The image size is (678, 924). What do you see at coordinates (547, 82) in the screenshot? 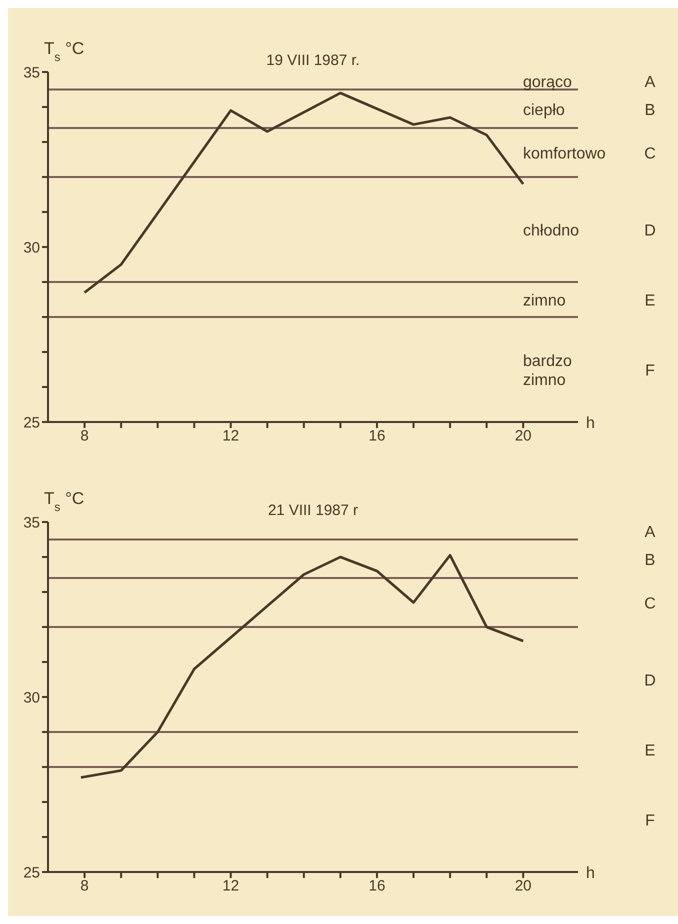
I see `annotation: gorąco` at bounding box center [547, 82].